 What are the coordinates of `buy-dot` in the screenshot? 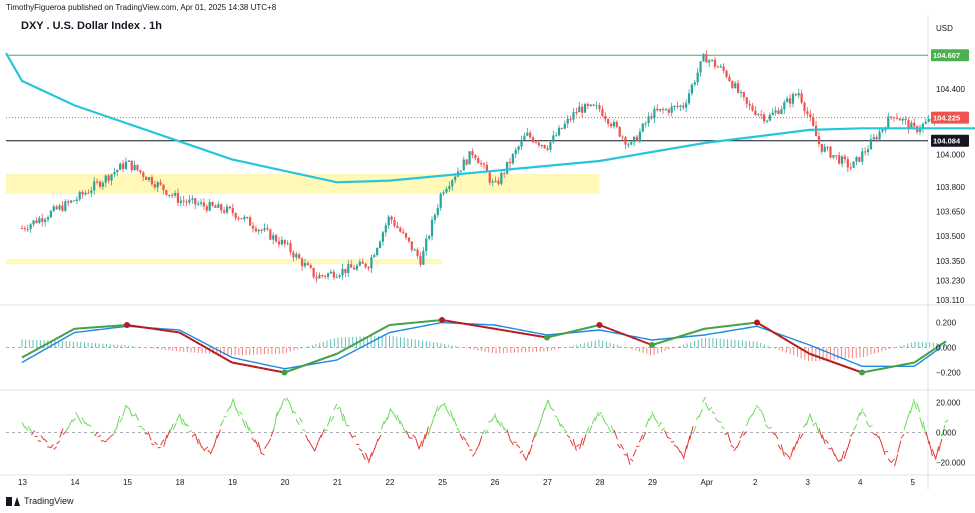 It's located at (652, 345).